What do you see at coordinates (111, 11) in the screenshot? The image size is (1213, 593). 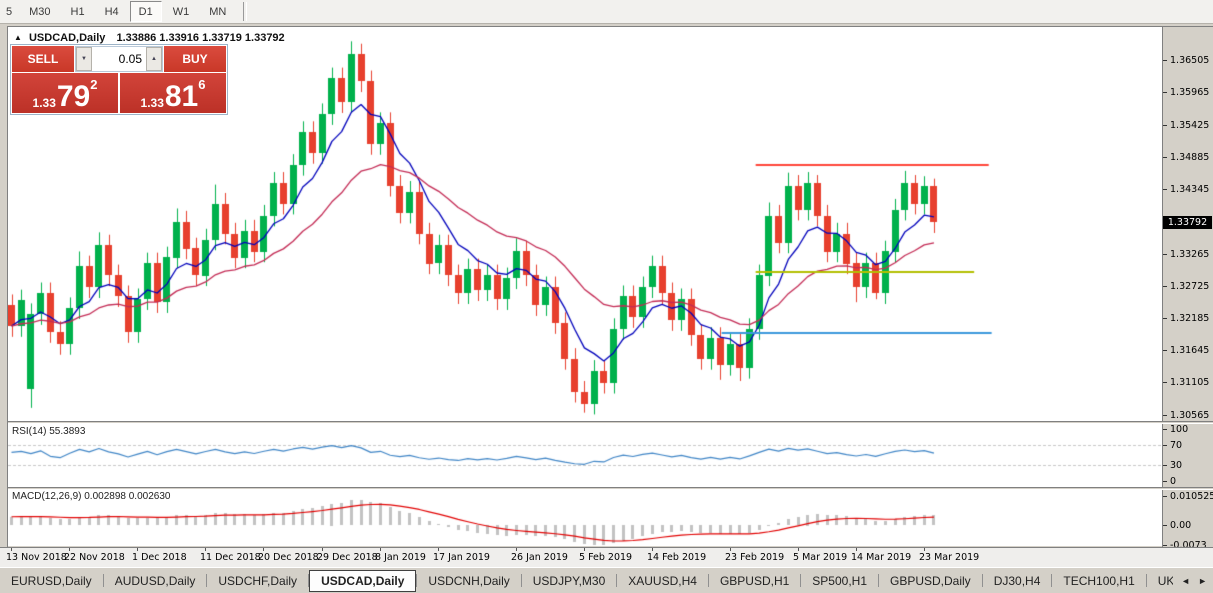 I see `timeframe-button-h4: H4` at bounding box center [111, 11].